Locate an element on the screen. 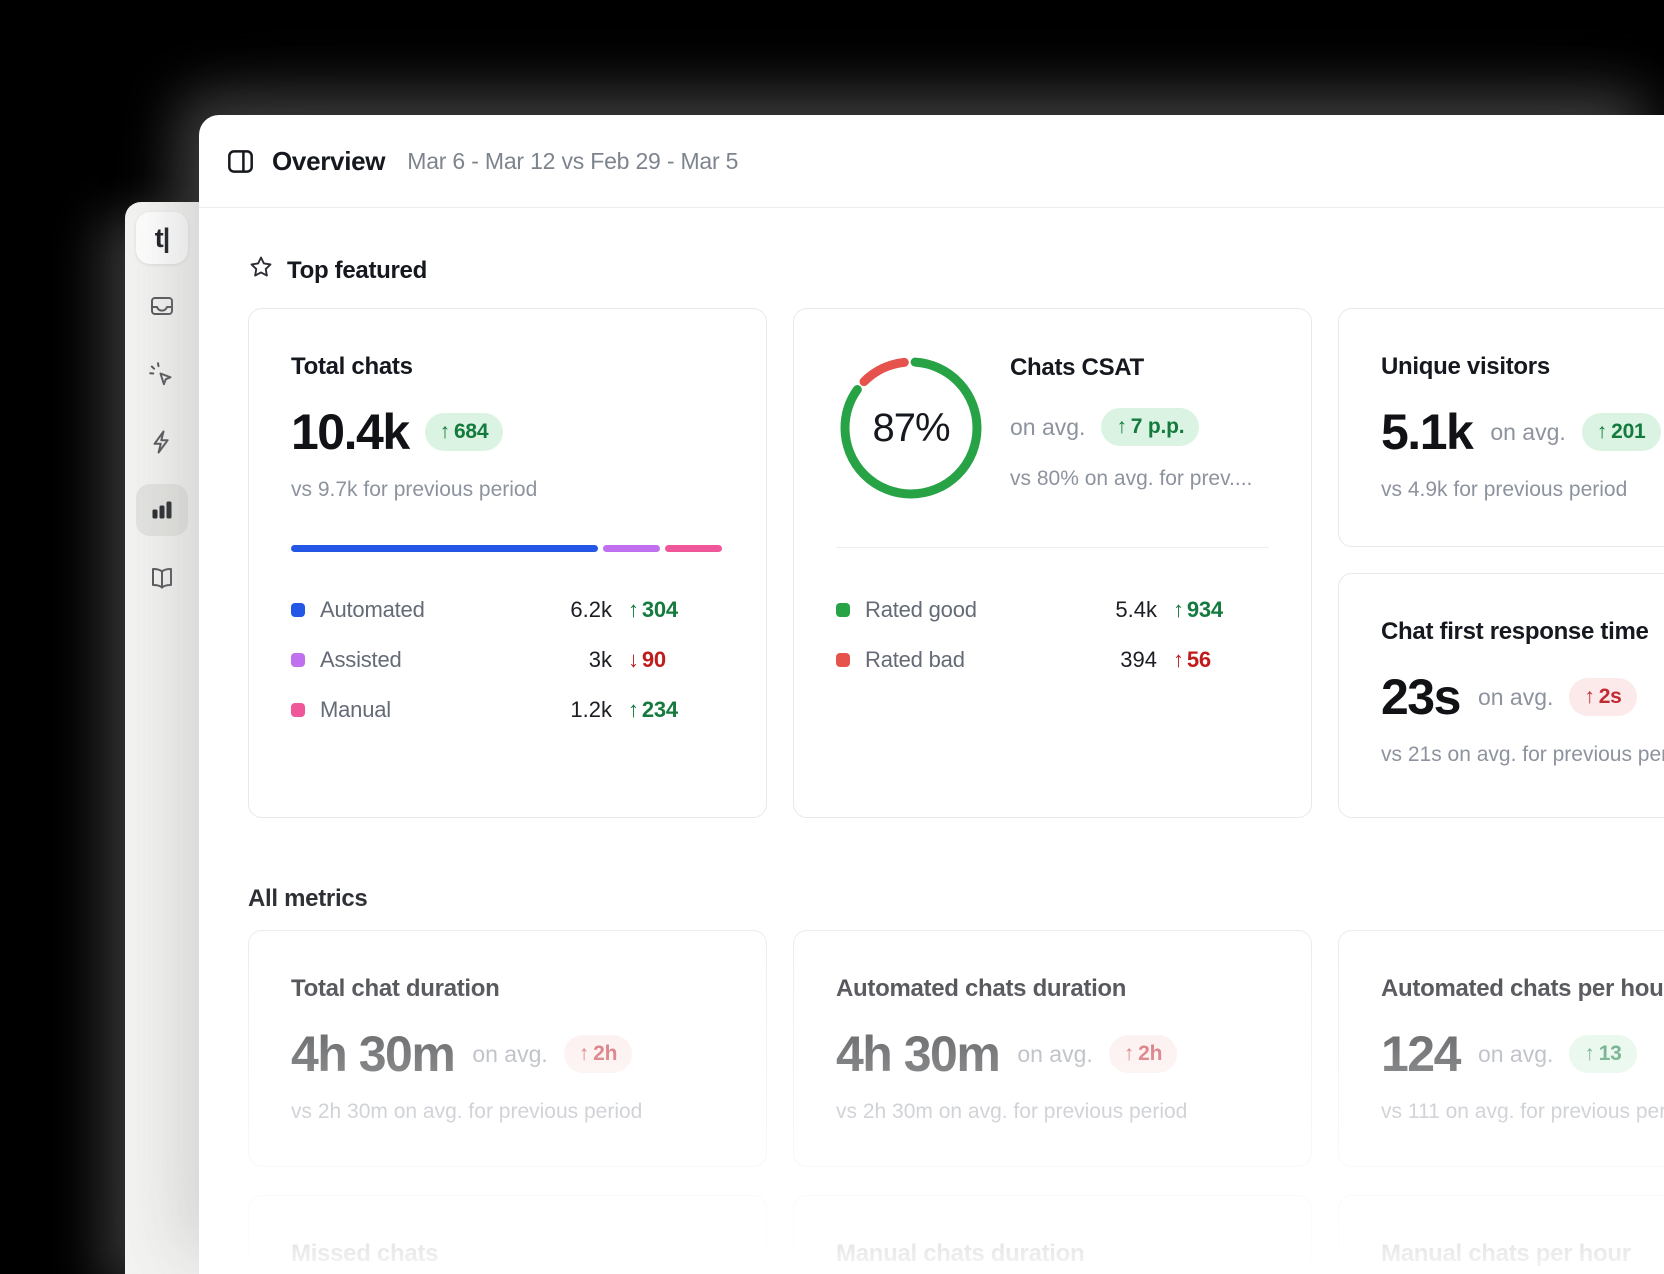  delta-badge: ↑ 201 is located at coordinates (1621, 432).